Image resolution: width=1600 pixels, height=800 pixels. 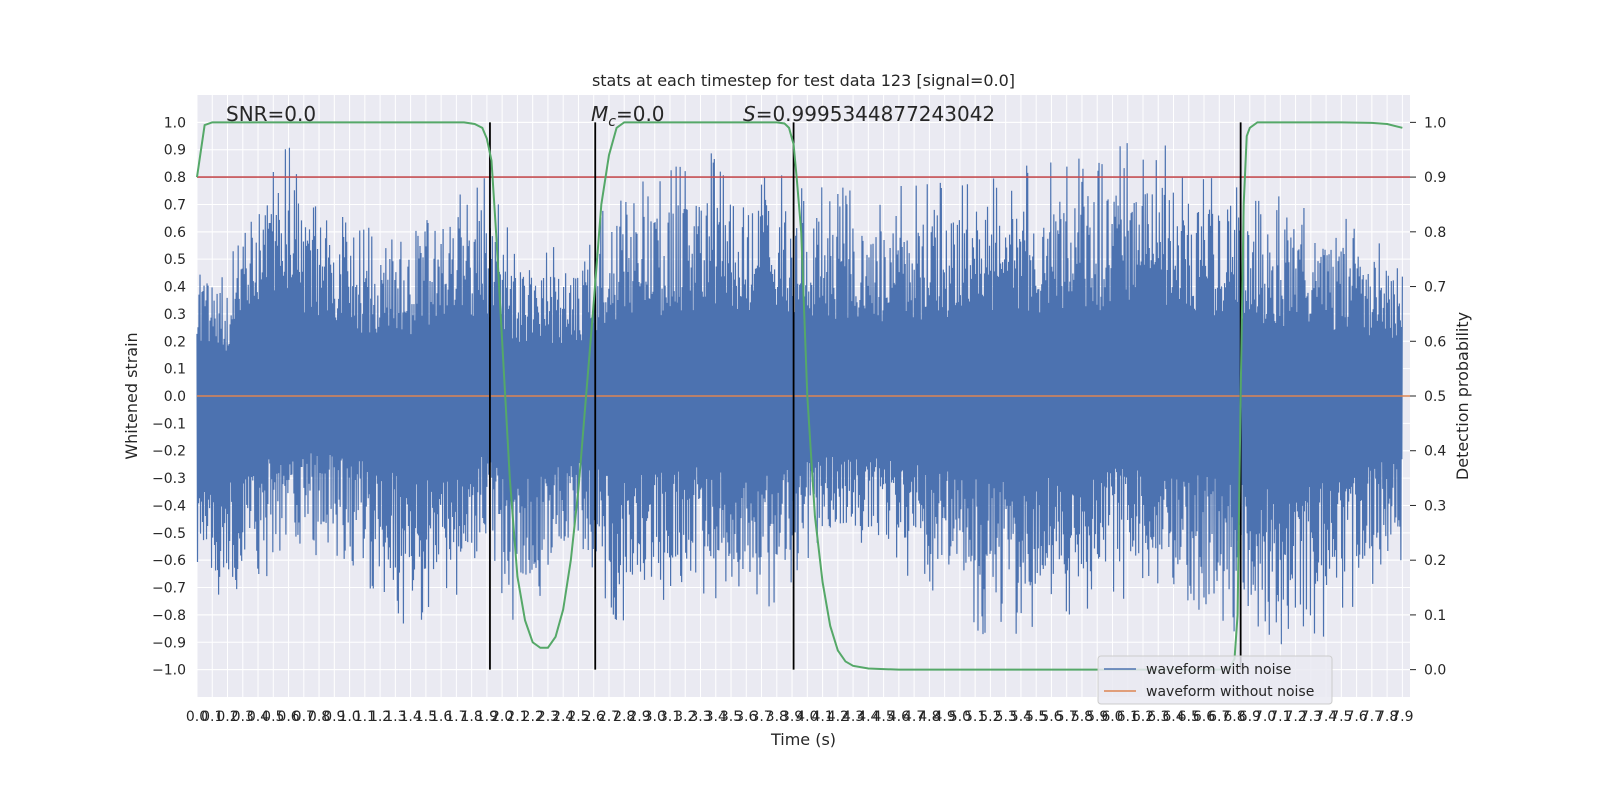 I want to click on x-tick-label: 3.1, so click(x=670, y=717).